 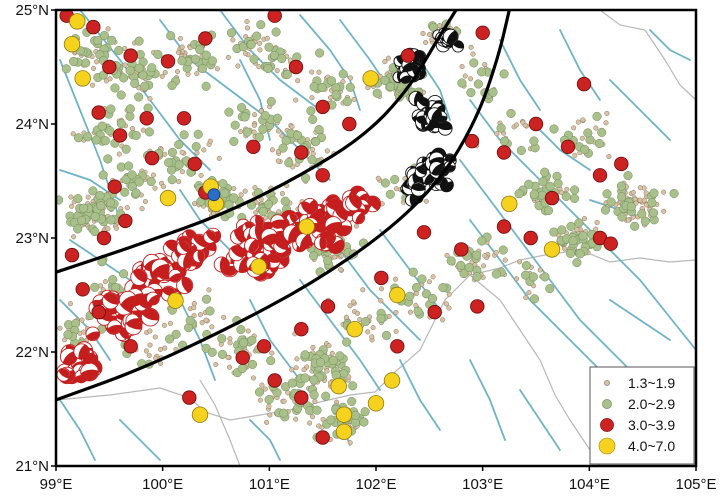 I want to click on event-magnitude-4.0-7.0, so click(x=344, y=414).